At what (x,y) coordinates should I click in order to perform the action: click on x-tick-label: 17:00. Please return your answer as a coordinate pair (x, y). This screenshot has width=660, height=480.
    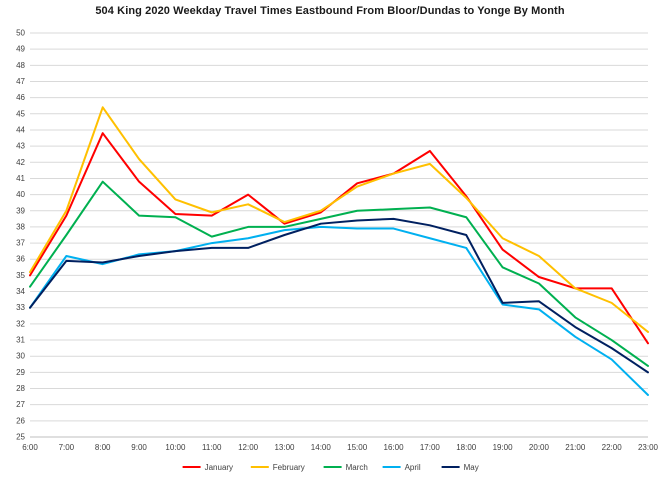
    Looking at the image, I should click on (430, 447).